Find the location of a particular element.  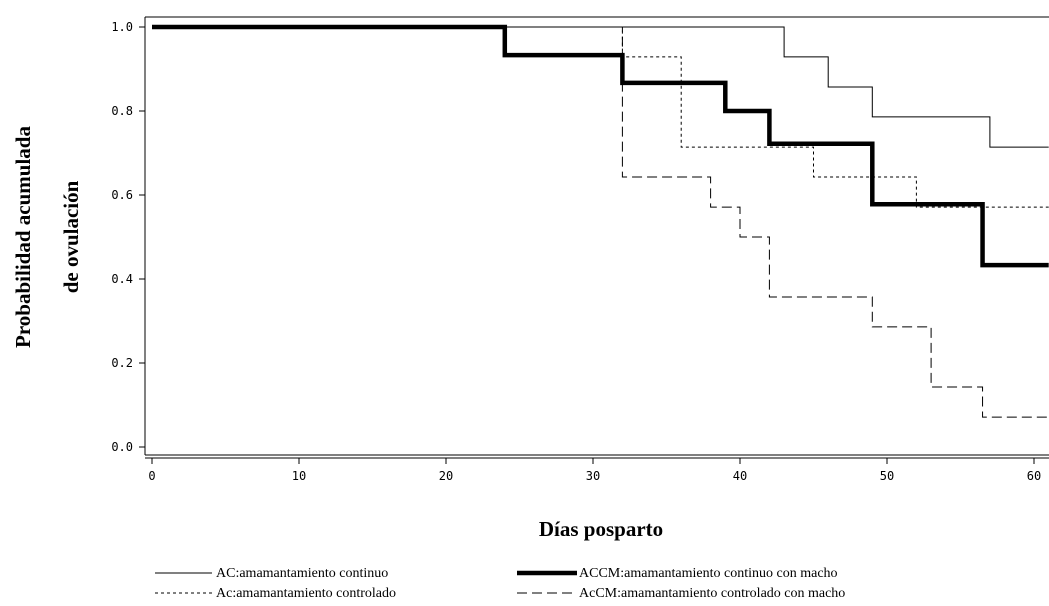

x-tick-label: 20 is located at coordinates (446, 476).